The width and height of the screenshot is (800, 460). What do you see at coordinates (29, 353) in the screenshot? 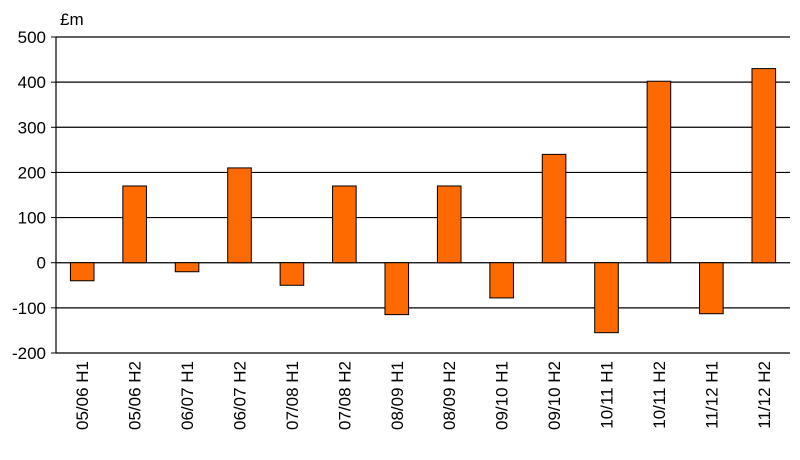
I see `y-tick-label: -200` at bounding box center [29, 353].